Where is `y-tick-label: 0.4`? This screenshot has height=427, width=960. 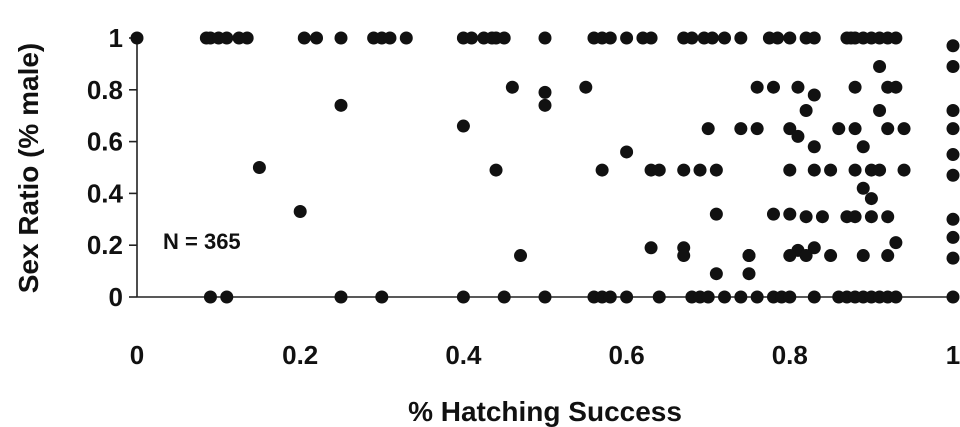 y-tick-label: 0.4 is located at coordinates (105, 193).